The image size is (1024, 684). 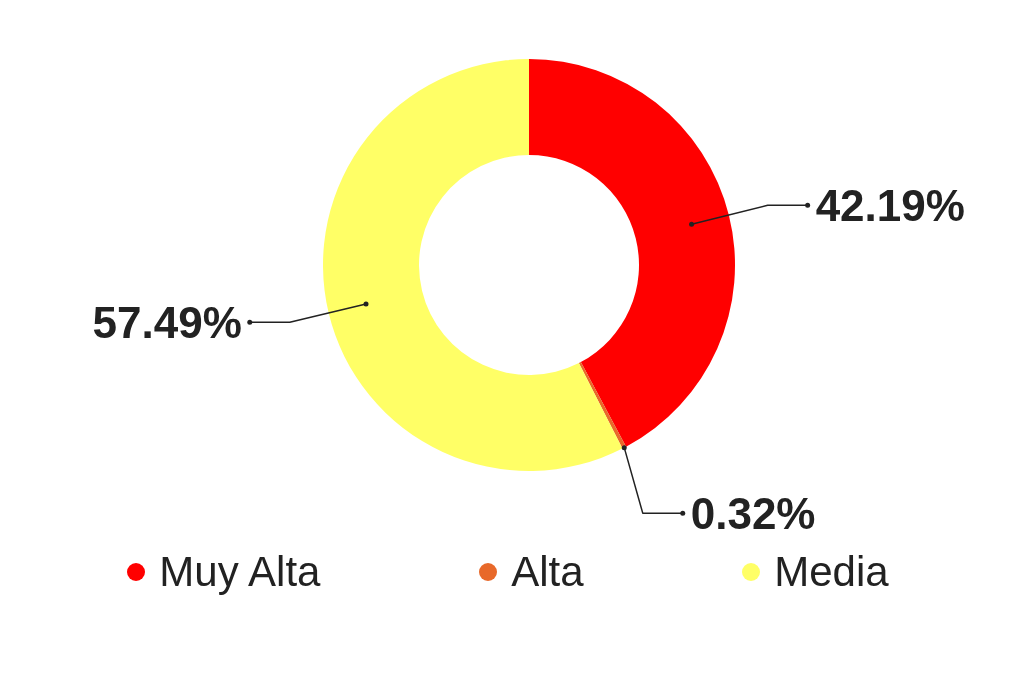 I want to click on legend-label: Media, so click(x=831, y=572).